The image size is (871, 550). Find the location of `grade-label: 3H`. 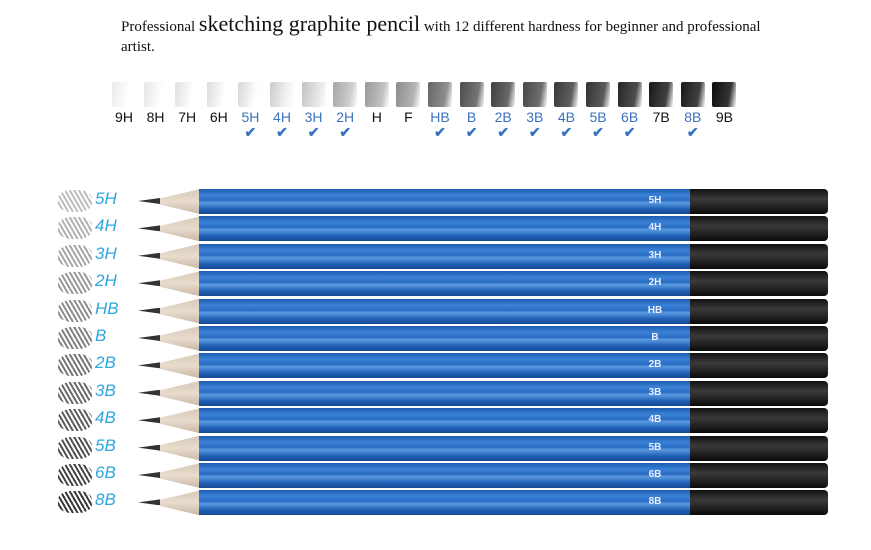

grade-label: 3H is located at coordinates (313, 117).